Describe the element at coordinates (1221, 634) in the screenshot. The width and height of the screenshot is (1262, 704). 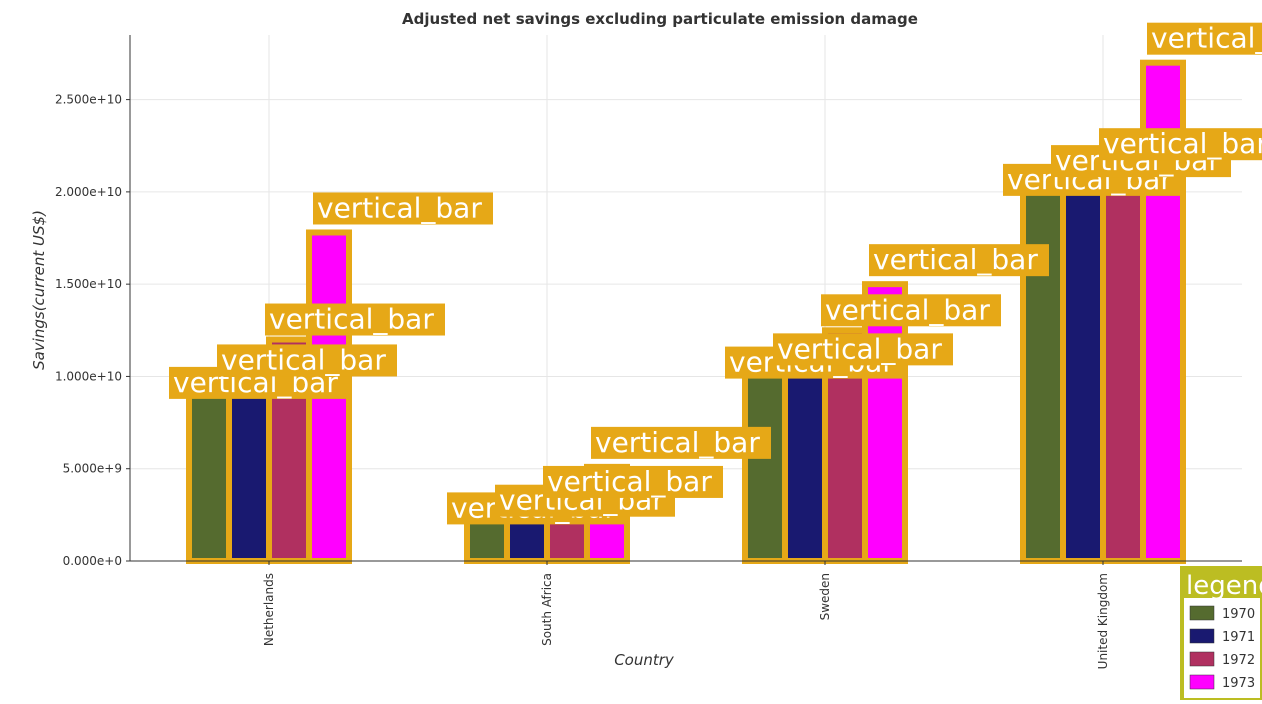
I see `legend: legend 1970 1971 1972 1973` at that location.